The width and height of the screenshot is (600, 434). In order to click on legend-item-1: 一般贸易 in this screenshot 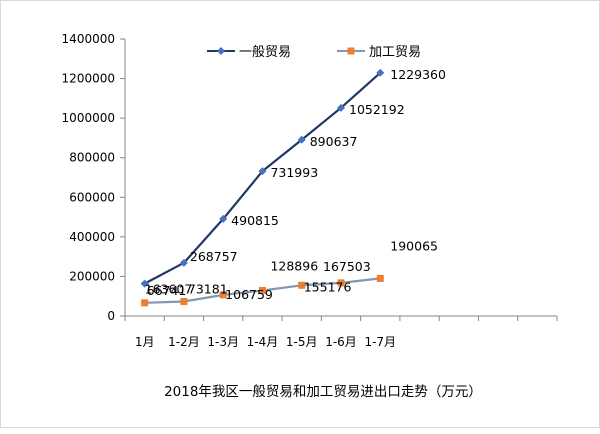, I will do `click(249, 52)`.